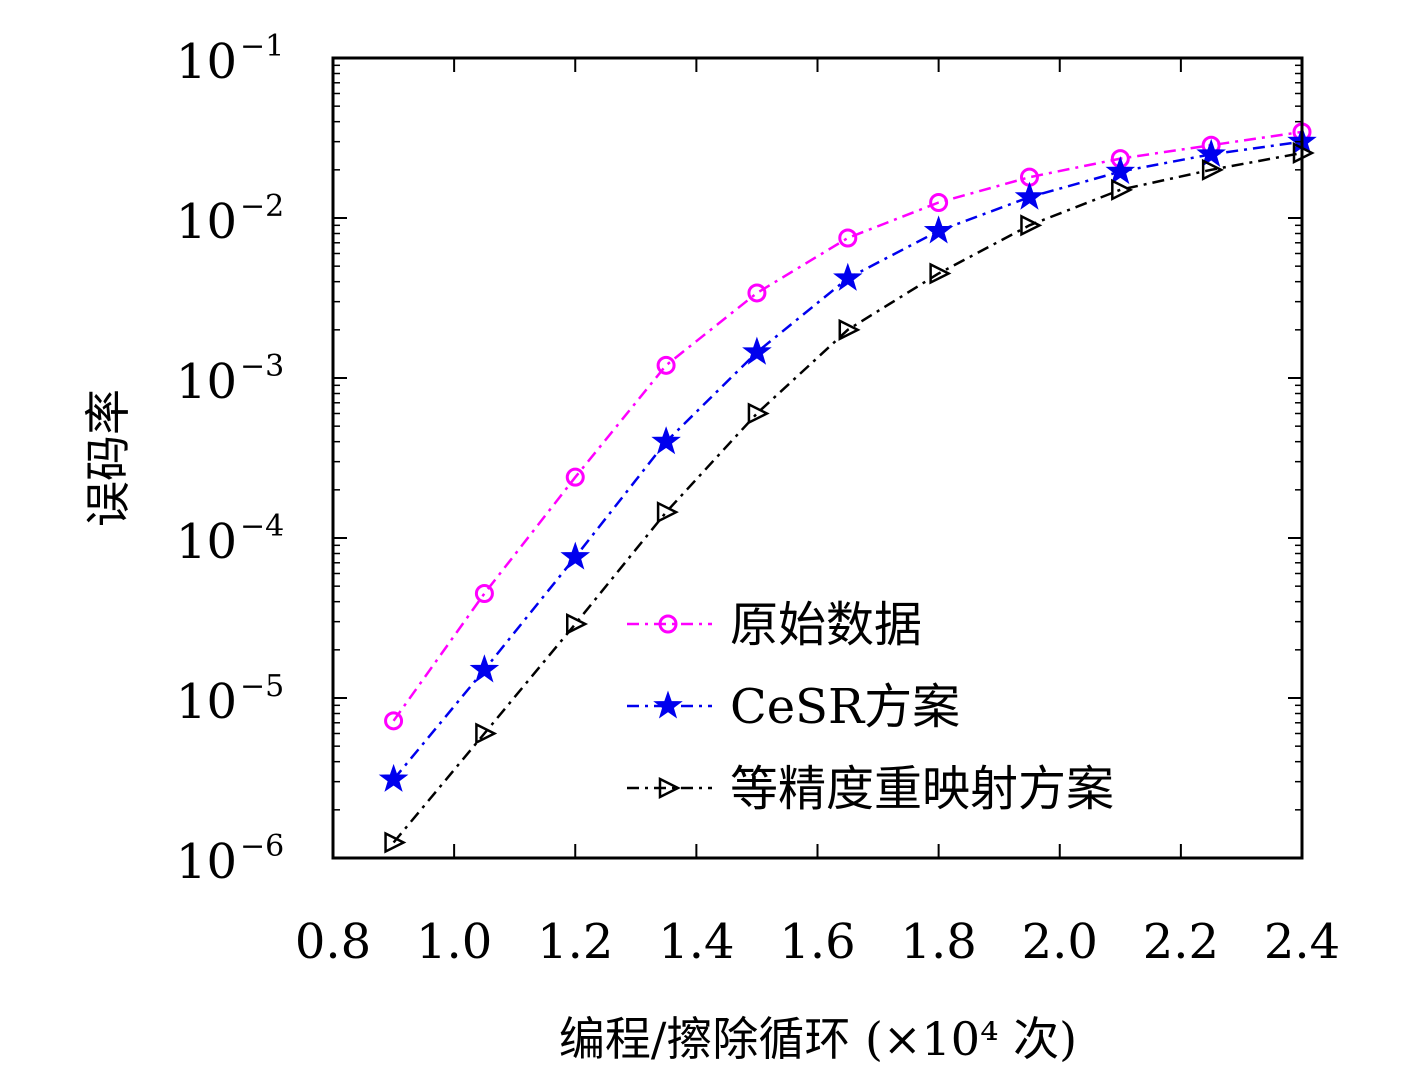  Describe the element at coordinates (1181, 942) in the screenshot. I see `x-tick-label: 2.2` at that location.